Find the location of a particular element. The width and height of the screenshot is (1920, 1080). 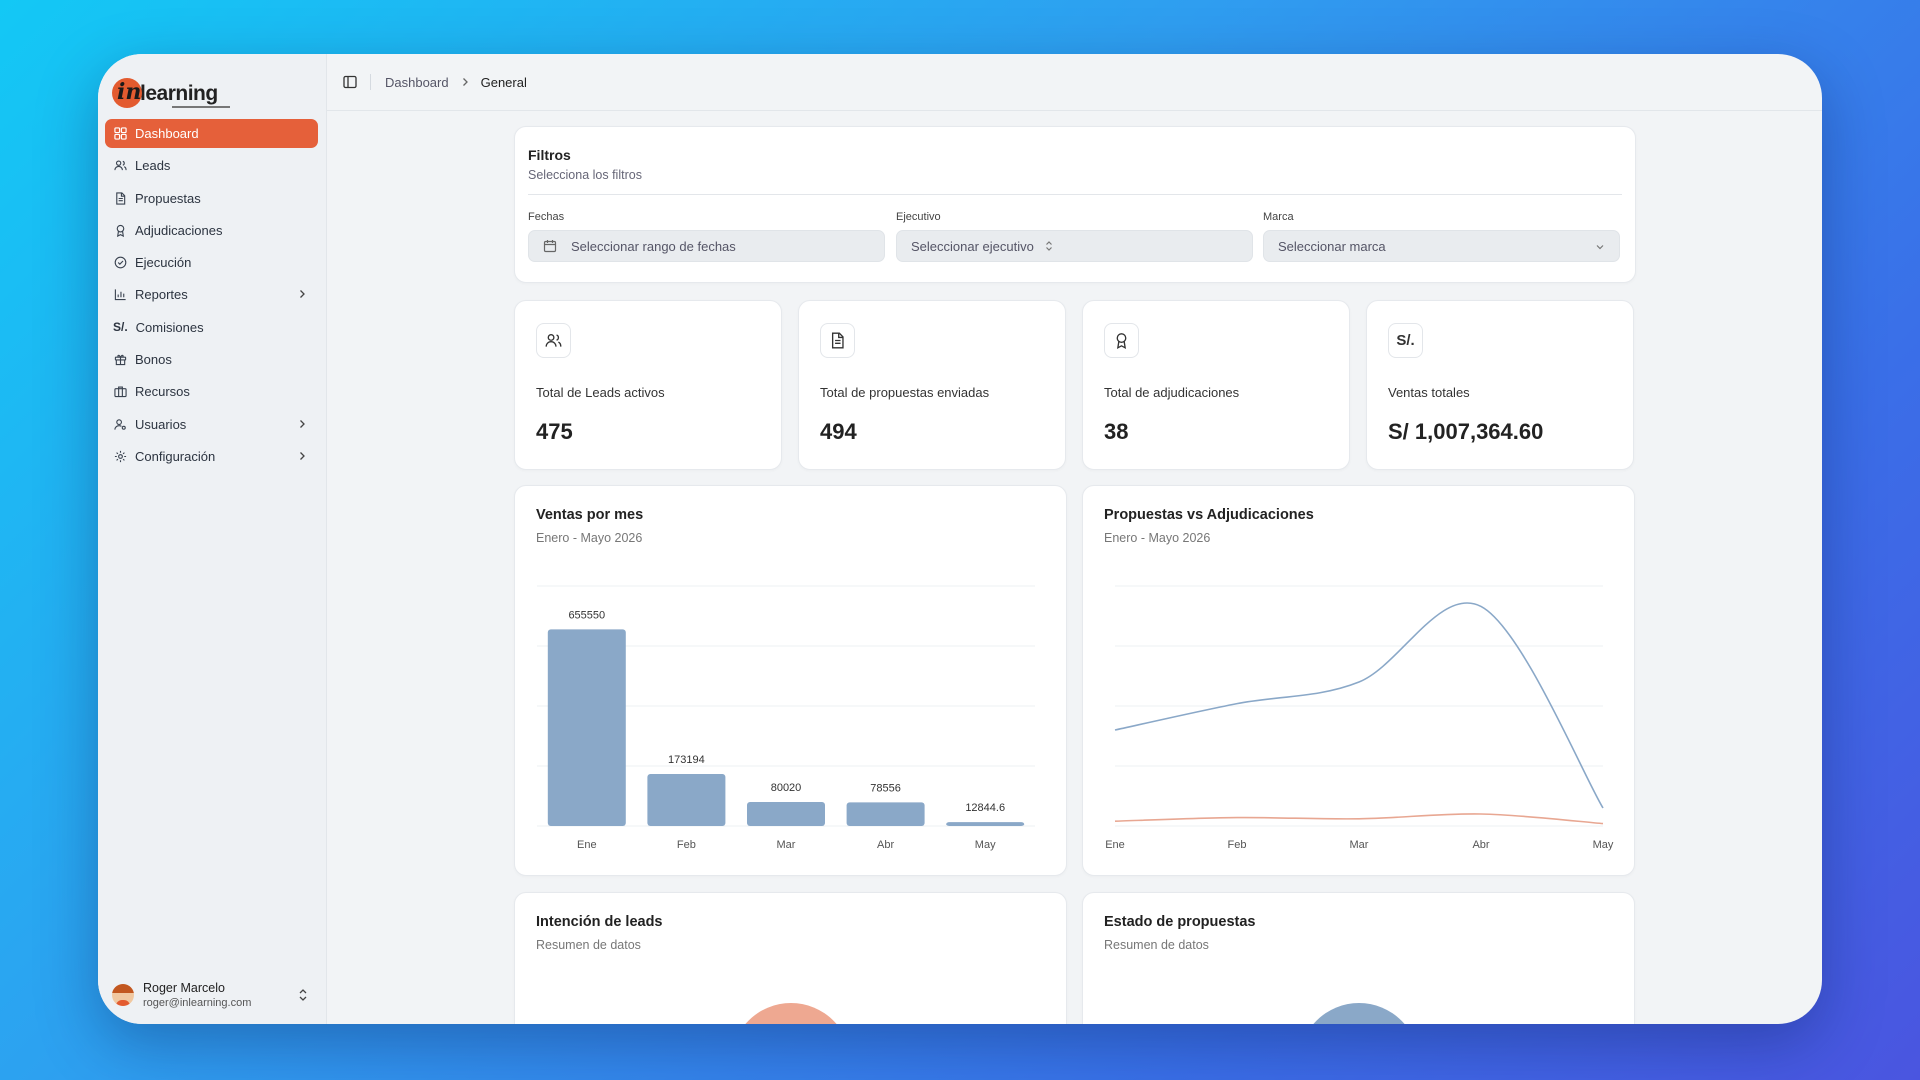

sidebar-item-dashboard: Dashboard is located at coordinates (211, 133).